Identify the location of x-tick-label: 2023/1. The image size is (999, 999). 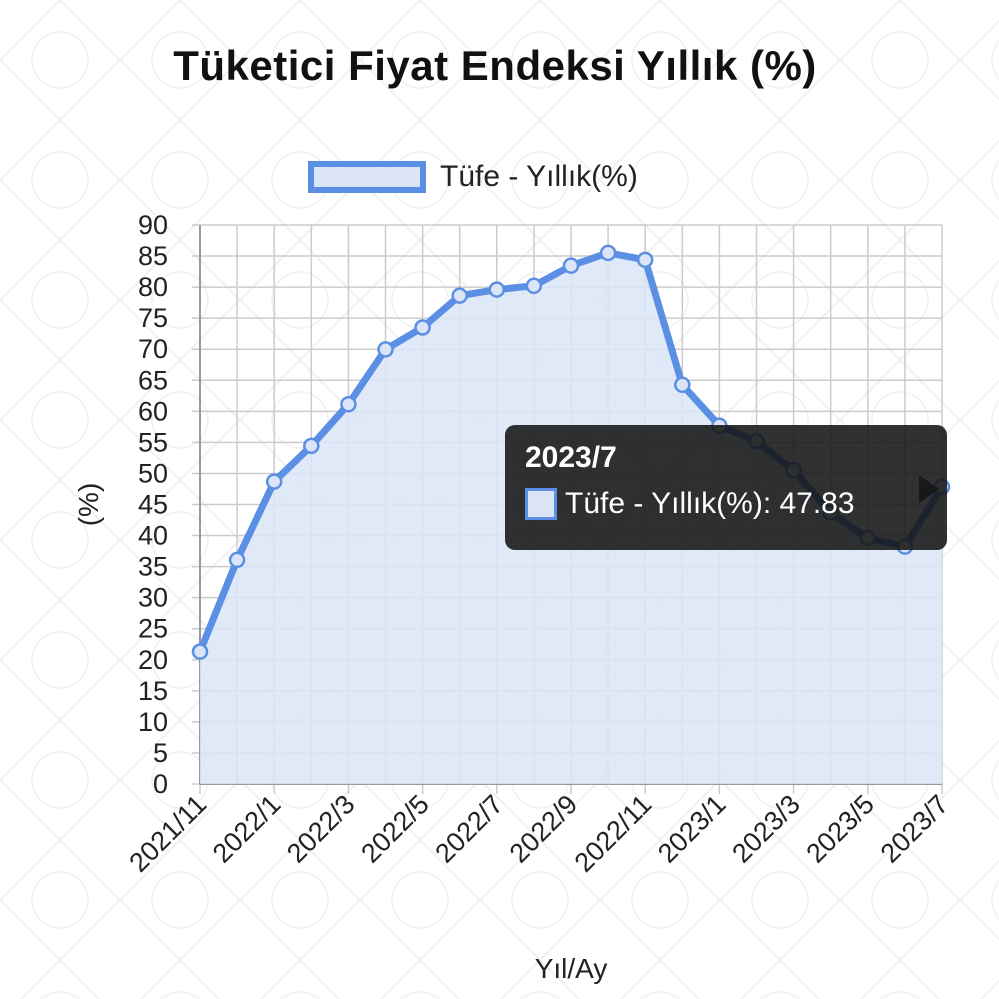
(692, 829).